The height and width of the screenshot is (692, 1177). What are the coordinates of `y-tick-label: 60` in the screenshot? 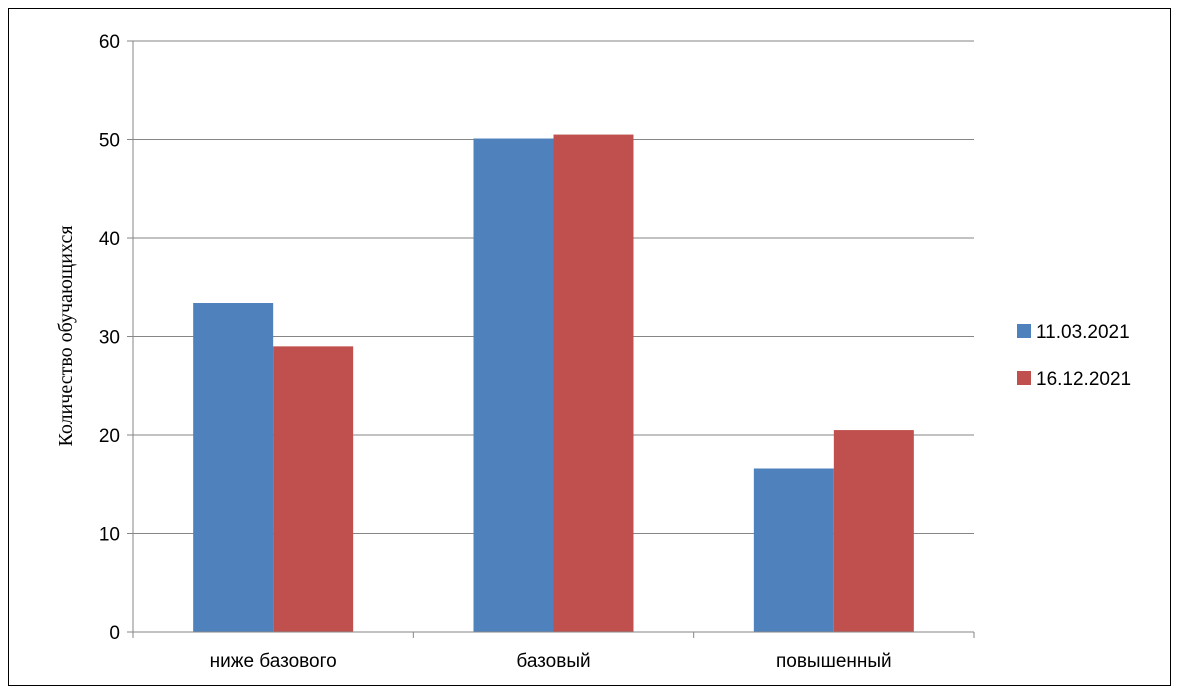 It's located at (109, 42).